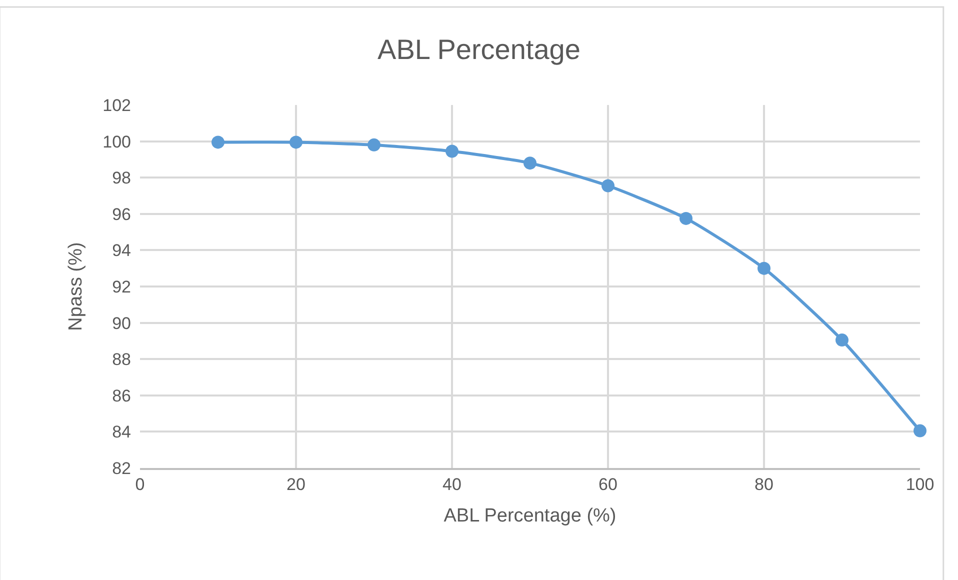 The width and height of the screenshot is (958, 580). I want to click on x-tick-label: 100, so click(920, 484).